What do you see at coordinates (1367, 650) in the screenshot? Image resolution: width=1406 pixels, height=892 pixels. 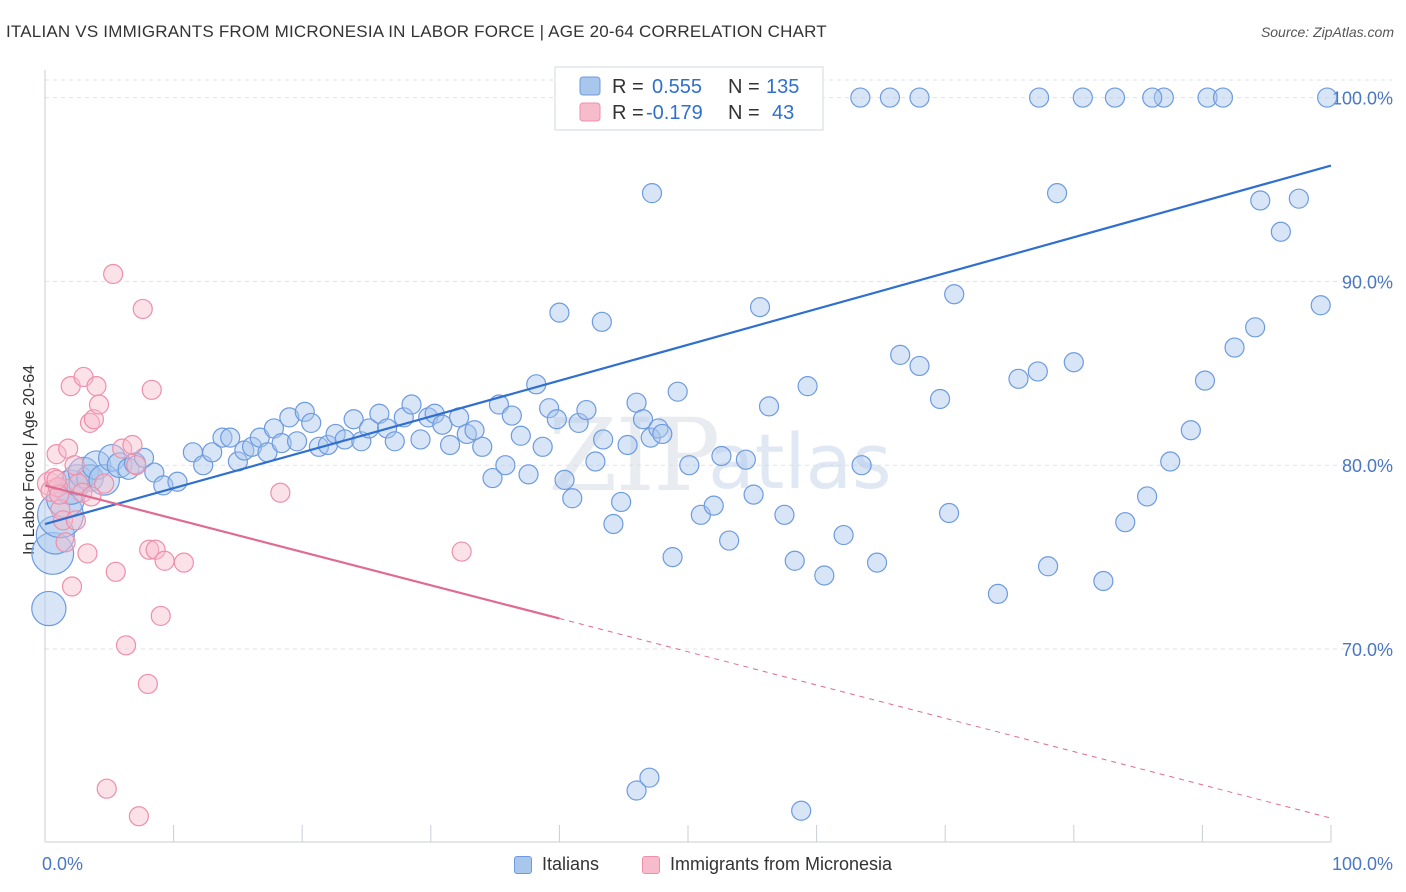 I see `y-tick-label: 70.0%` at bounding box center [1367, 650].